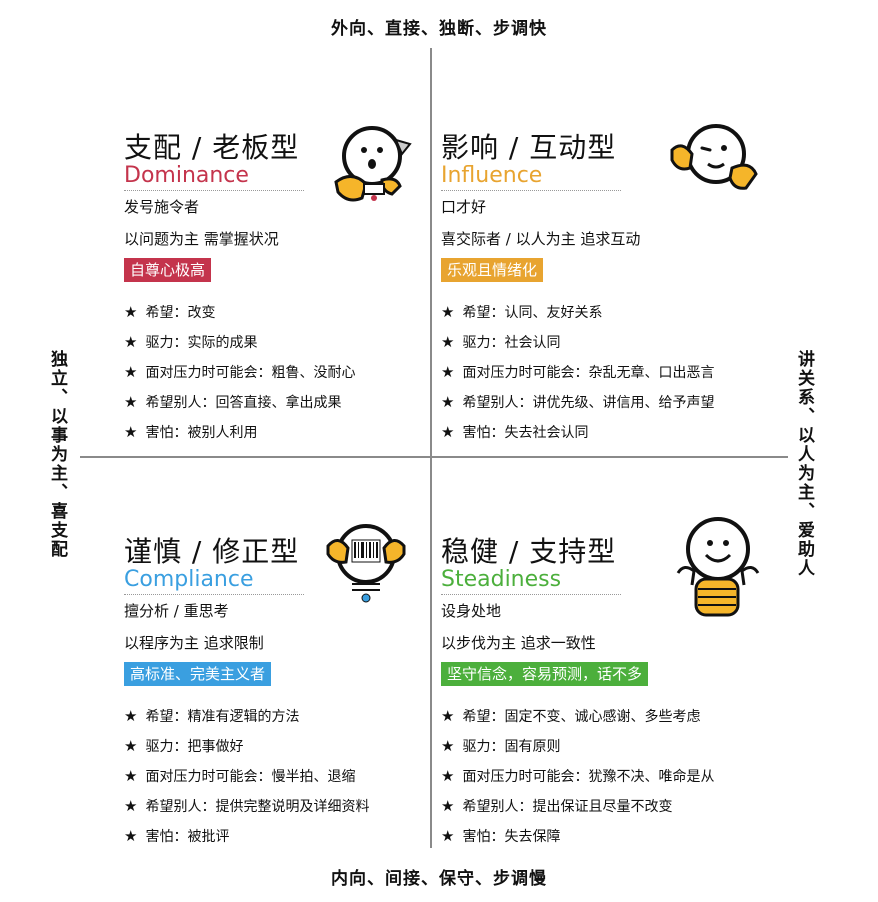 This screenshot has height=902, width=878. I want to click on quadrant-line-2: 喜交际者 / 以人为主 追求互动, so click(541, 239).